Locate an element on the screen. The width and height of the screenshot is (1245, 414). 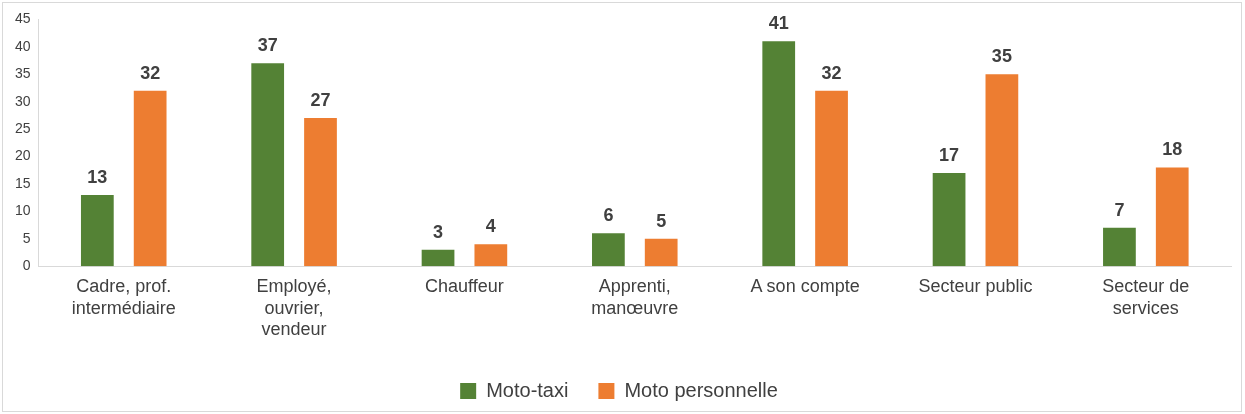
data-label: 4 is located at coordinates (490, 226).